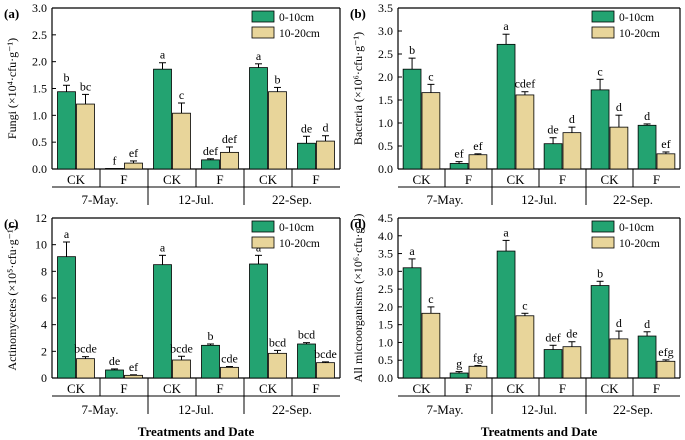 The image size is (685, 440). Describe the element at coordinates (115, 160) in the screenshot. I see `significance-letter: f` at that location.